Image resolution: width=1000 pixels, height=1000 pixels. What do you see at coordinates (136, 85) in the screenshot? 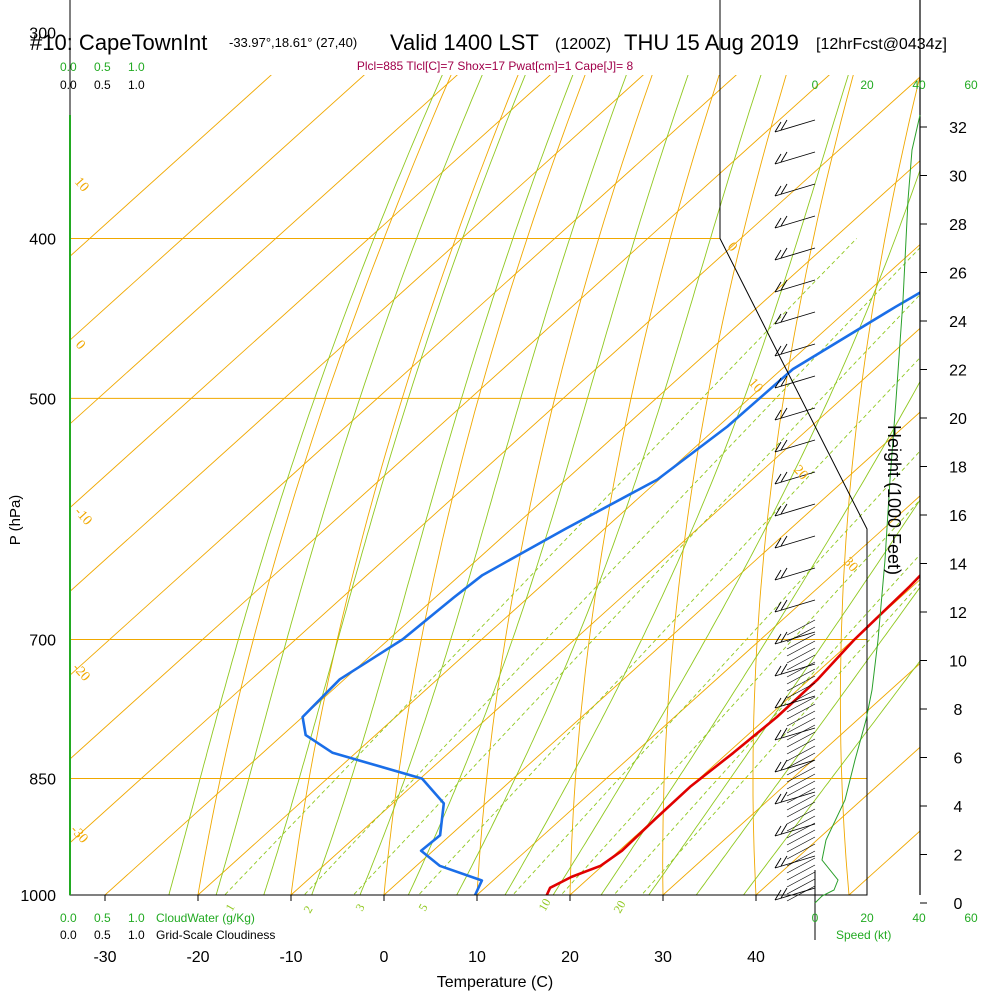
I see `cloudcover-tick-2: 1.0` at bounding box center [136, 85].